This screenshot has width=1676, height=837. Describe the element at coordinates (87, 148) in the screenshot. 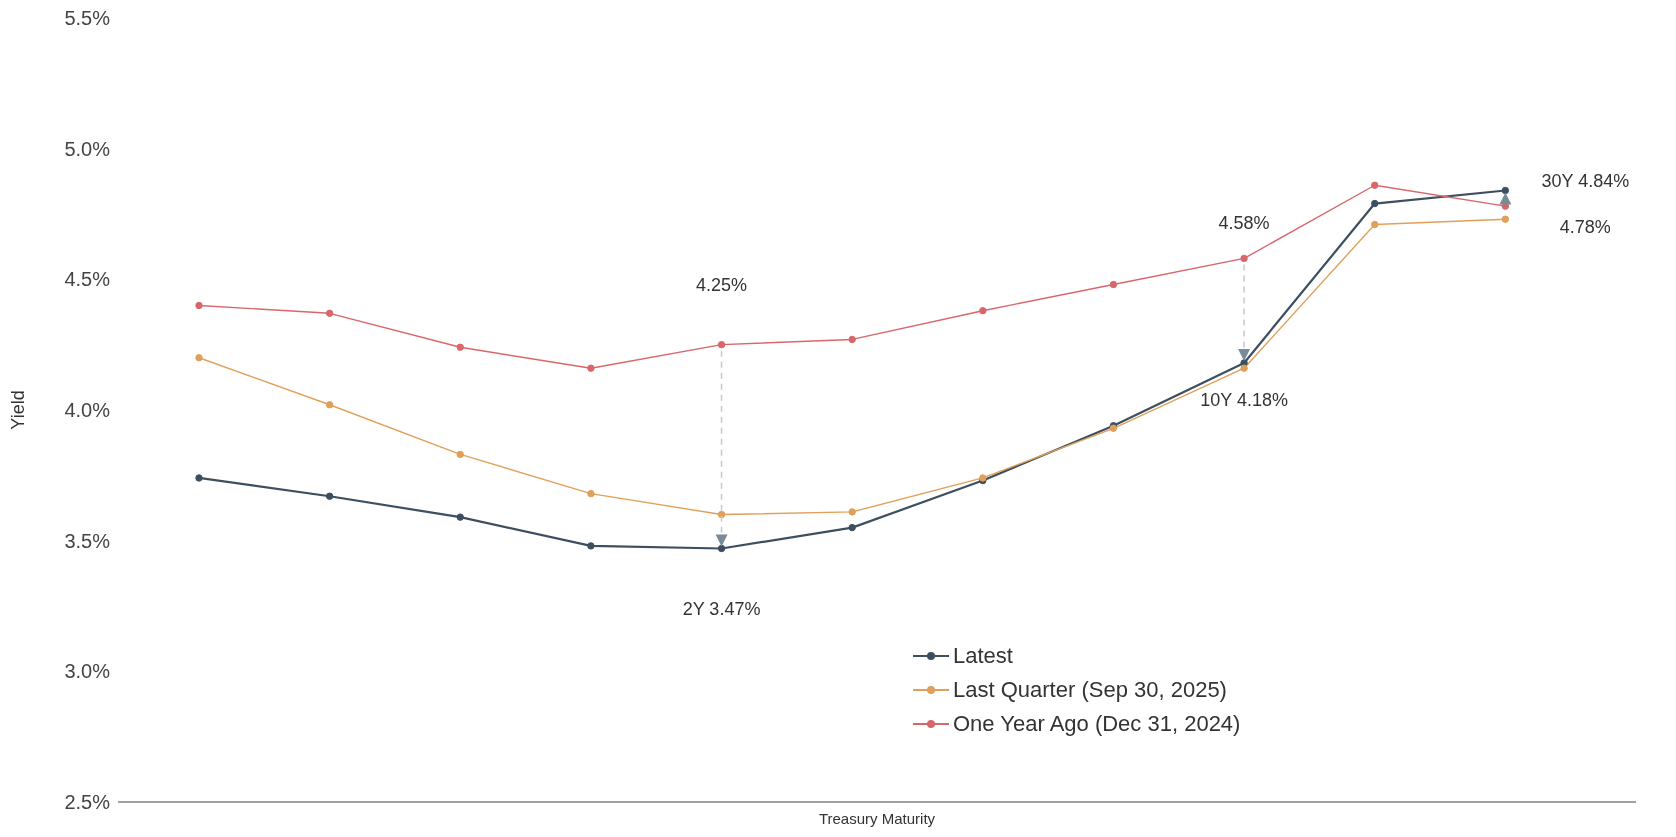

I see `y-tick-label: 5.0%` at that location.